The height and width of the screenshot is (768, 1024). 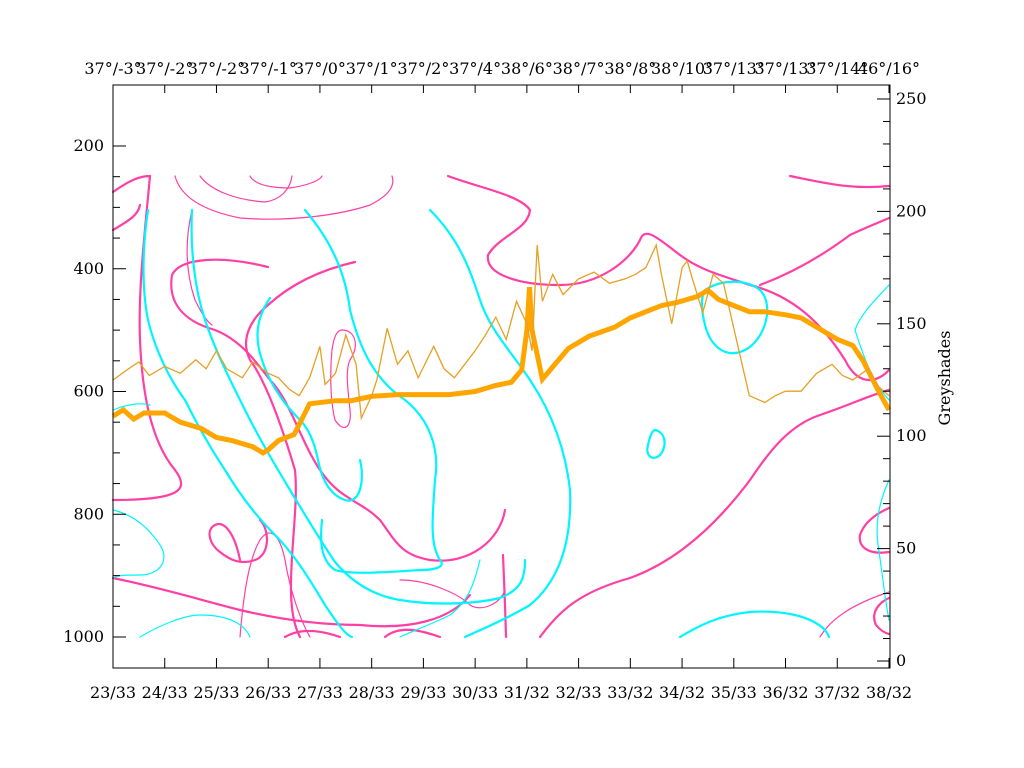 I want to click on right-tick-label: 250, so click(x=911, y=98).